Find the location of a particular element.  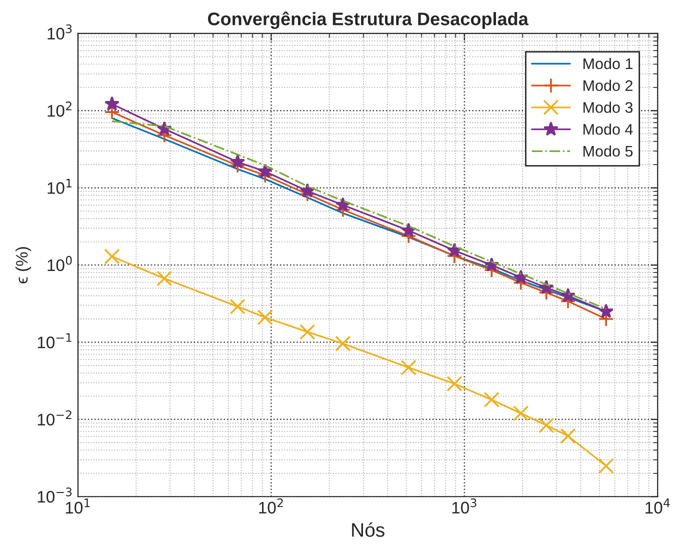

y-axis-title: ϵ (%) is located at coordinates (24, 265).